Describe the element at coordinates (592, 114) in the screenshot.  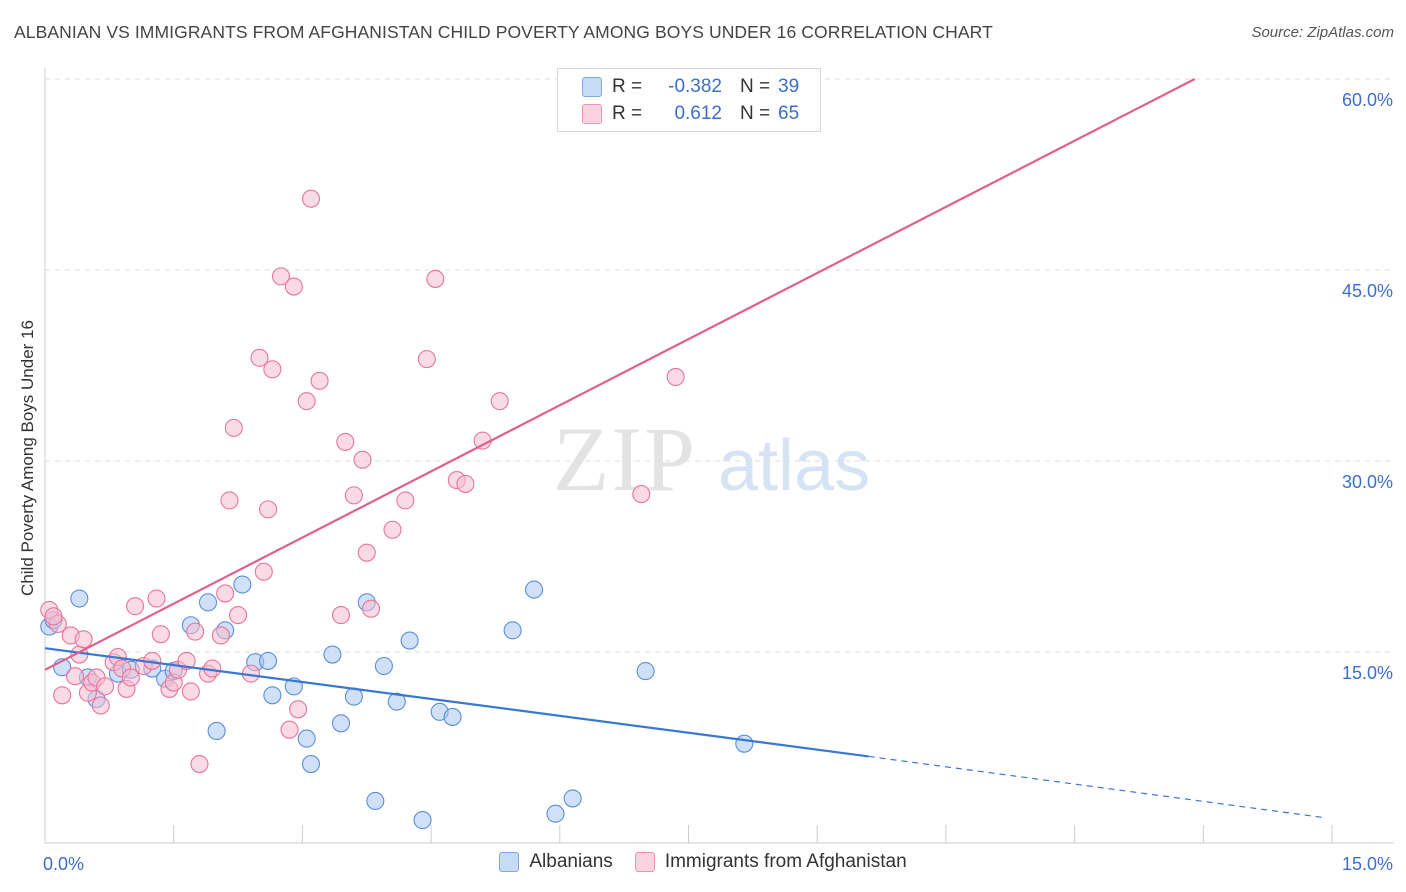
I see `afghanistan-swatch` at that location.